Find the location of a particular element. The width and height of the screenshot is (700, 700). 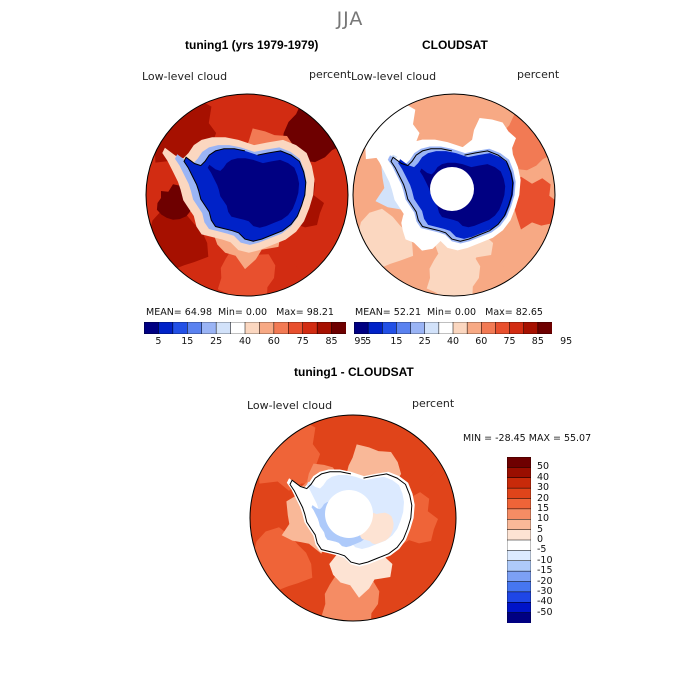

colorbar-tick-label: -40 is located at coordinates (545, 602).